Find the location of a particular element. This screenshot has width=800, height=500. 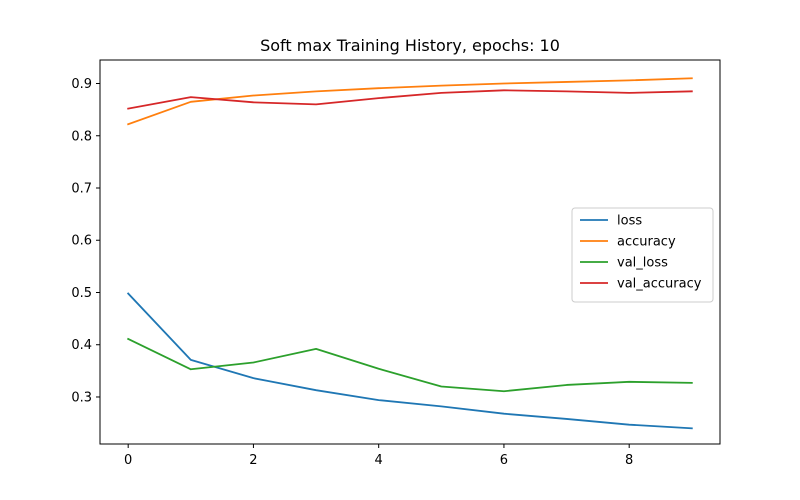

y-tick-label: 0.3 is located at coordinates (81, 397).